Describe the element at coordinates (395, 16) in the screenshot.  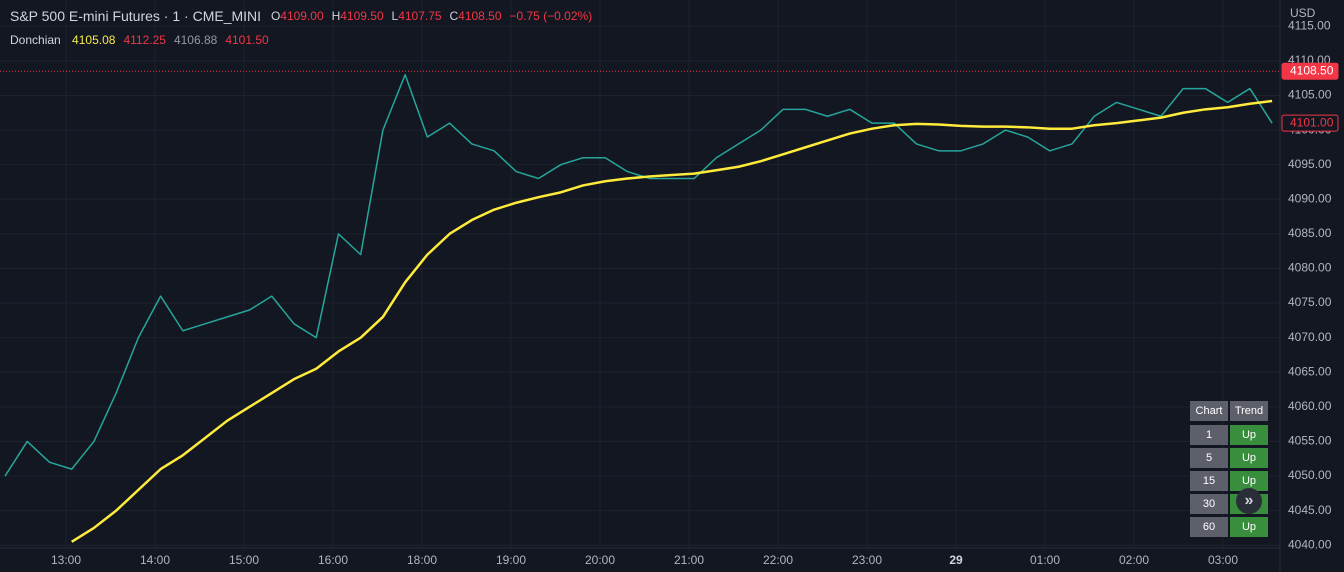
I see `ohlc-key: L` at that location.